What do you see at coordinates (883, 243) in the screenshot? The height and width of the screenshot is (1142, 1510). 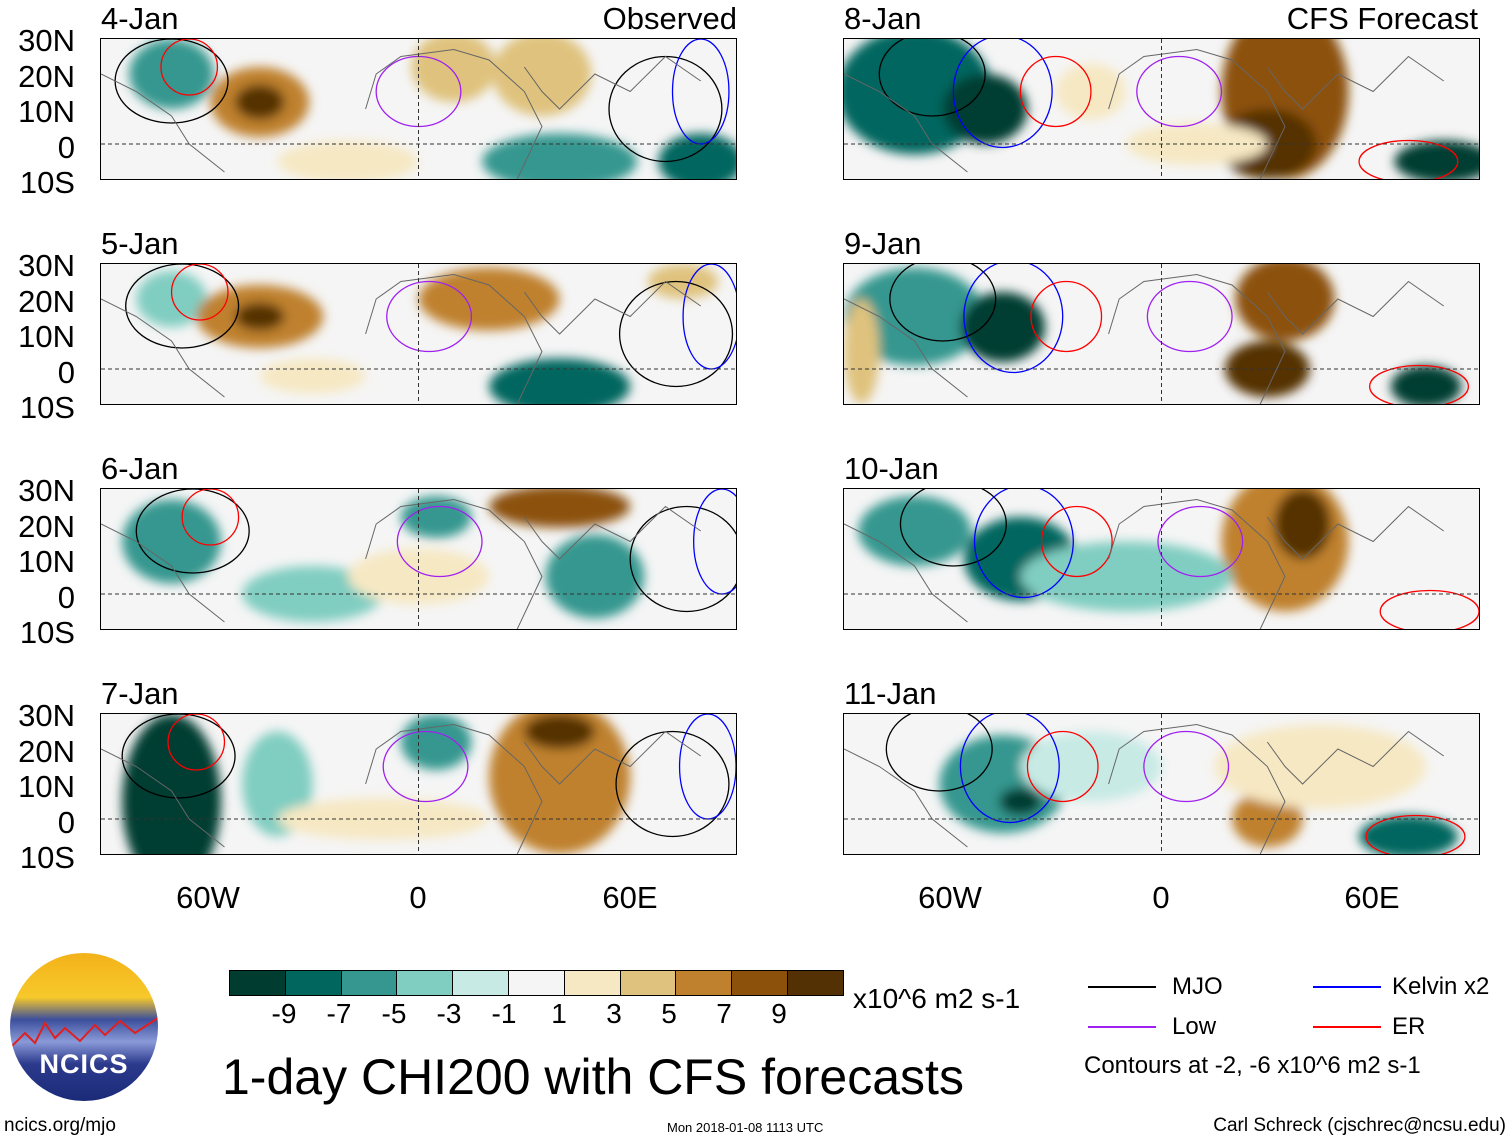 I see `panel-date: 9-Jan` at bounding box center [883, 243].